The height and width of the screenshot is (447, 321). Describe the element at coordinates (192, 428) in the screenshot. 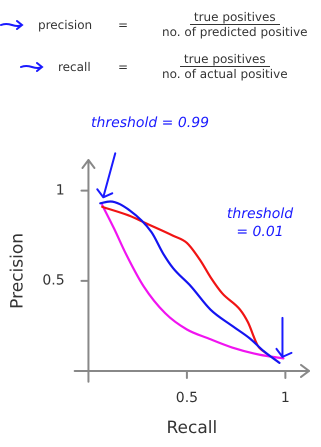

I see `x-axis-title: Recall` at that location.